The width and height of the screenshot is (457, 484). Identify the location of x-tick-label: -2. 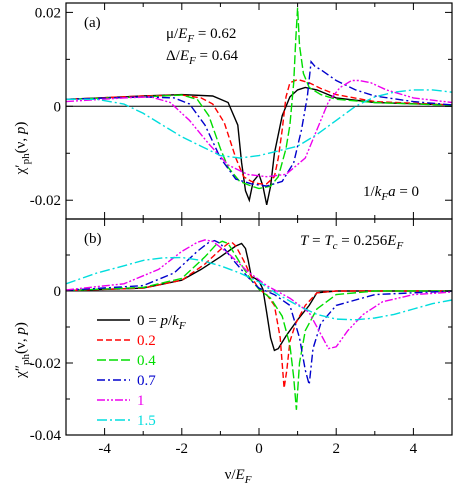
(182, 449).